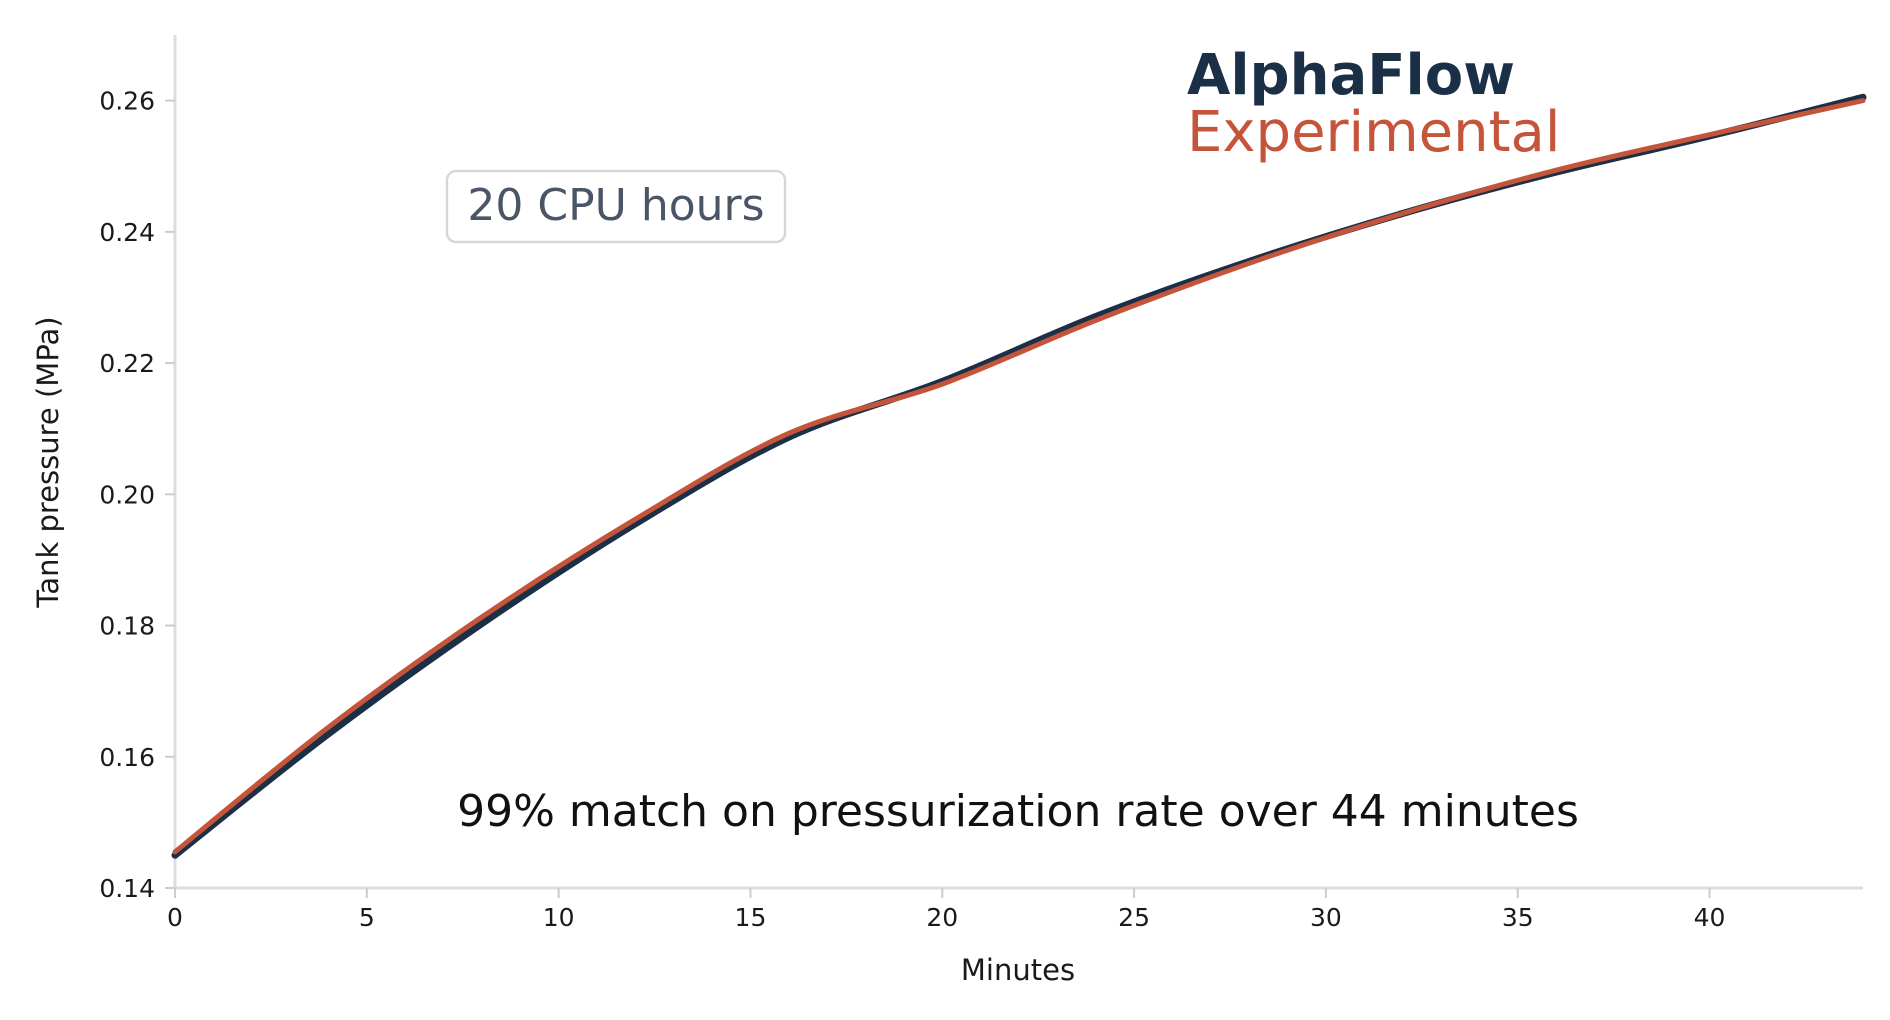 The height and width of the screenshot is (1020, 1890). Describe the element at coordinates (1710, 917) in the screenshot. I see `x-tick-label: 40` at that location.